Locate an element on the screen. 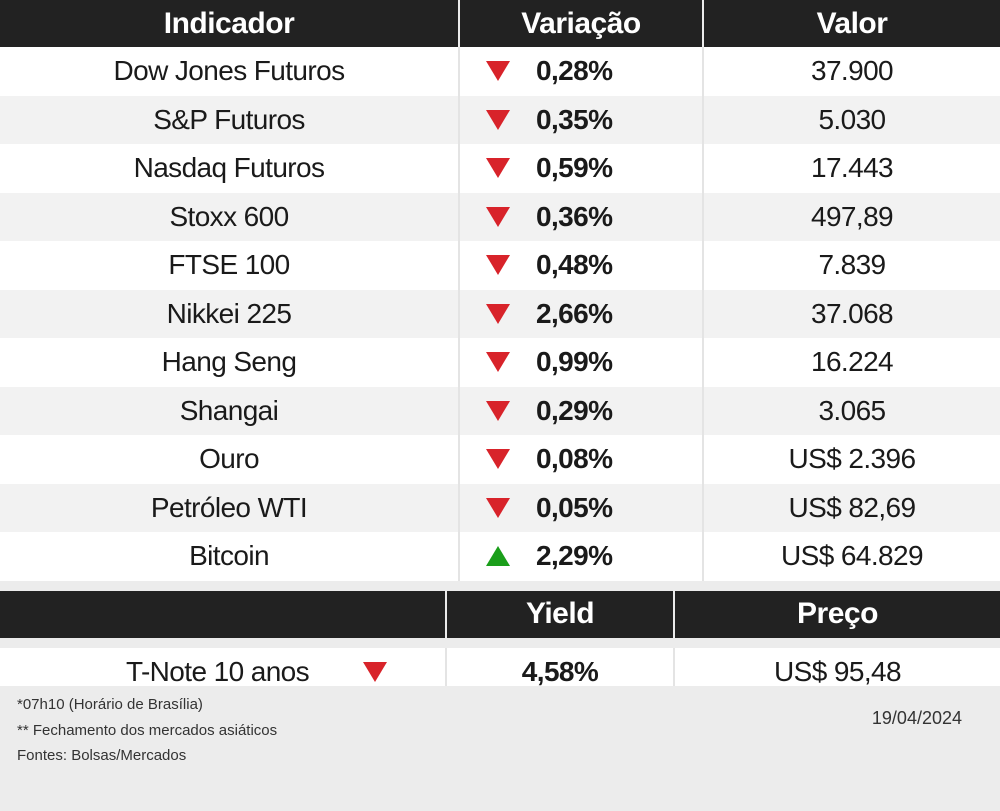 This screenshot has width=1000, height=811. table-header: Indicador Variação Valor is located at coordinates (500, 23).